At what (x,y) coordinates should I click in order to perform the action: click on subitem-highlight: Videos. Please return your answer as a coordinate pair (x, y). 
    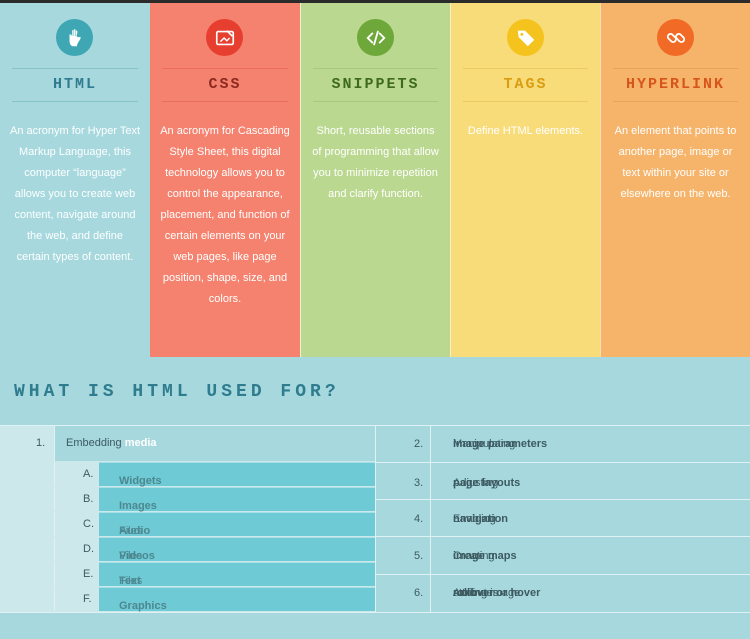
    Looking at the image, I should click on (137, 556).